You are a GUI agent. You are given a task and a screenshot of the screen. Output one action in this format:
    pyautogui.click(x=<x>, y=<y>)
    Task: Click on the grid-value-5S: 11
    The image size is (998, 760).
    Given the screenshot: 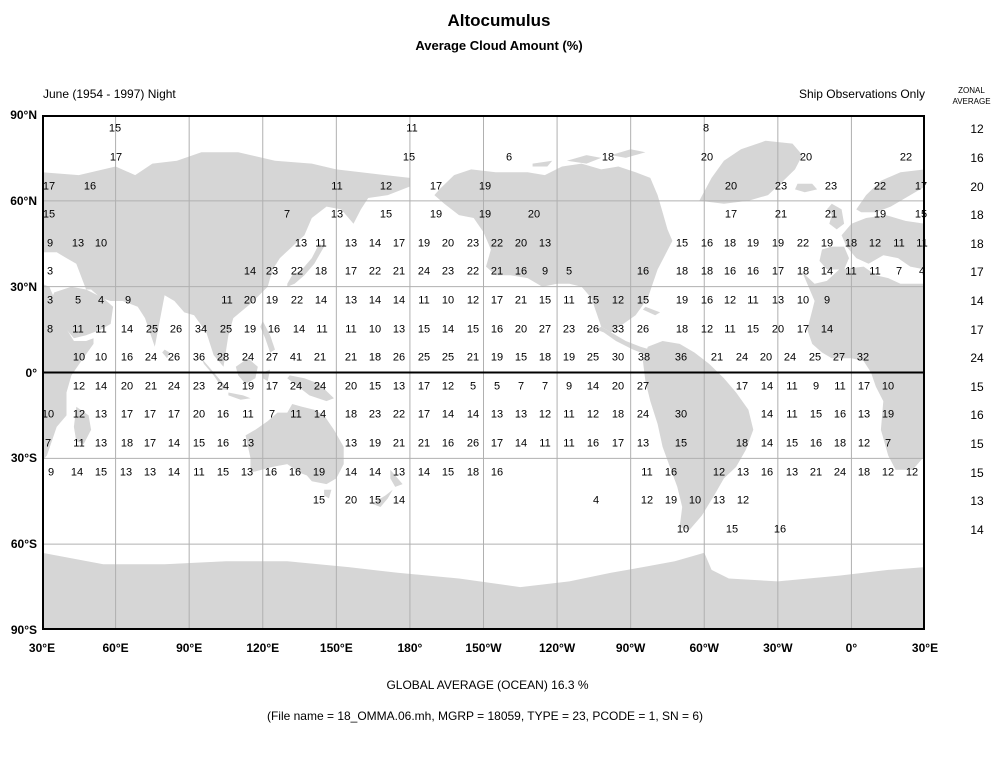 What is the action you would take?
    pyautogui.click(x=792, y=386)
    